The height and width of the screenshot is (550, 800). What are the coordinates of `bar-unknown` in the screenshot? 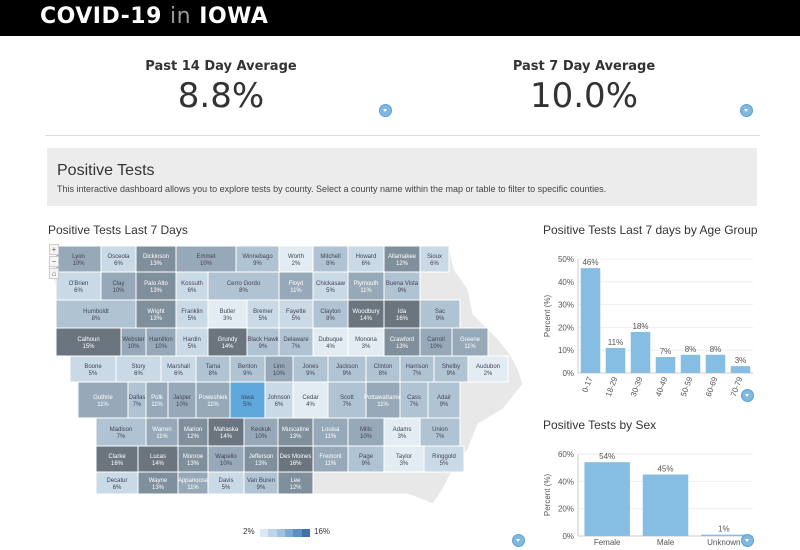 It's located at (724, 535).